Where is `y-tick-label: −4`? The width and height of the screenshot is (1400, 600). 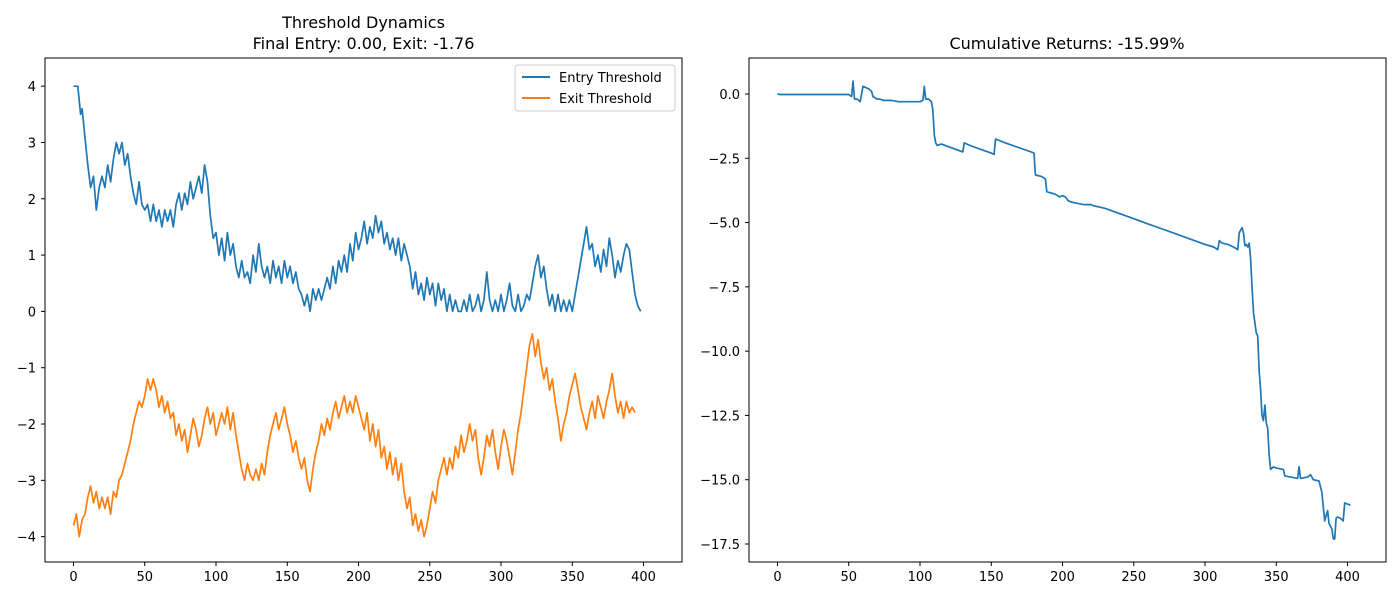 y-tick-label: −4 is located at coordinates (26, 538).